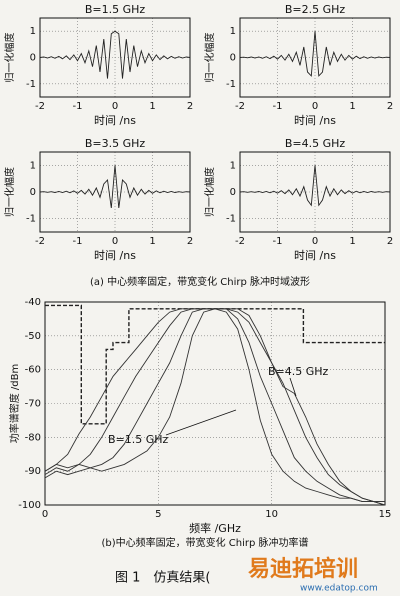  I want to click on chart-title: B=2.5 GHz, so click(315, 9).